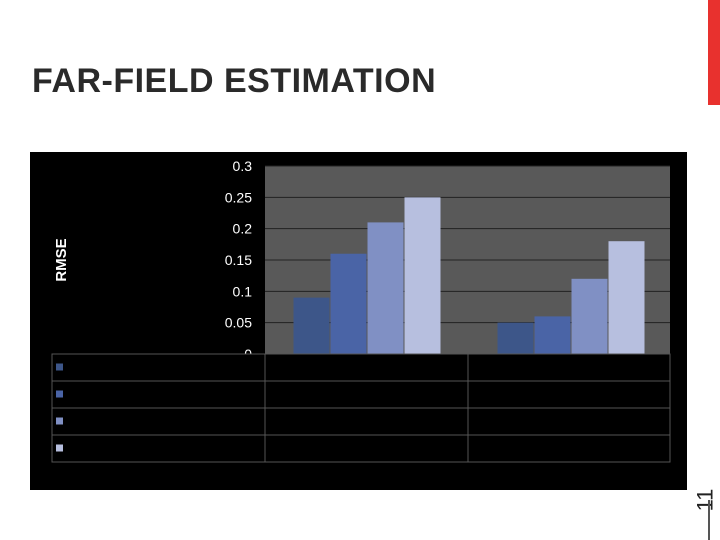 The image size is (720, 540). What do you see at coordinates (238, 323) in the screenshot?
I see `y-tick-label: 0.05` at bounding box center [238, 323].